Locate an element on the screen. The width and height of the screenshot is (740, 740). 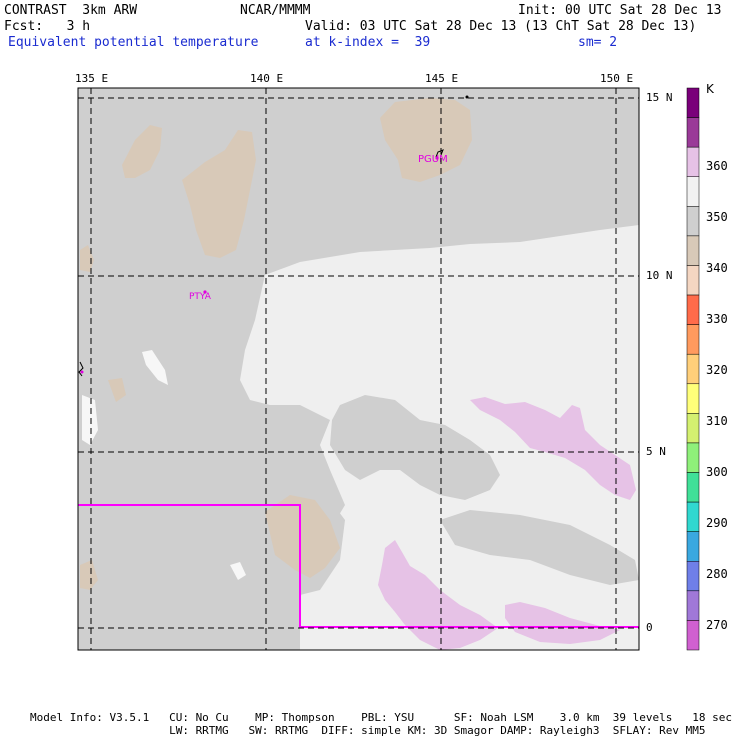
lon-label-140e: 140 E is located at coordinates (267, 78).